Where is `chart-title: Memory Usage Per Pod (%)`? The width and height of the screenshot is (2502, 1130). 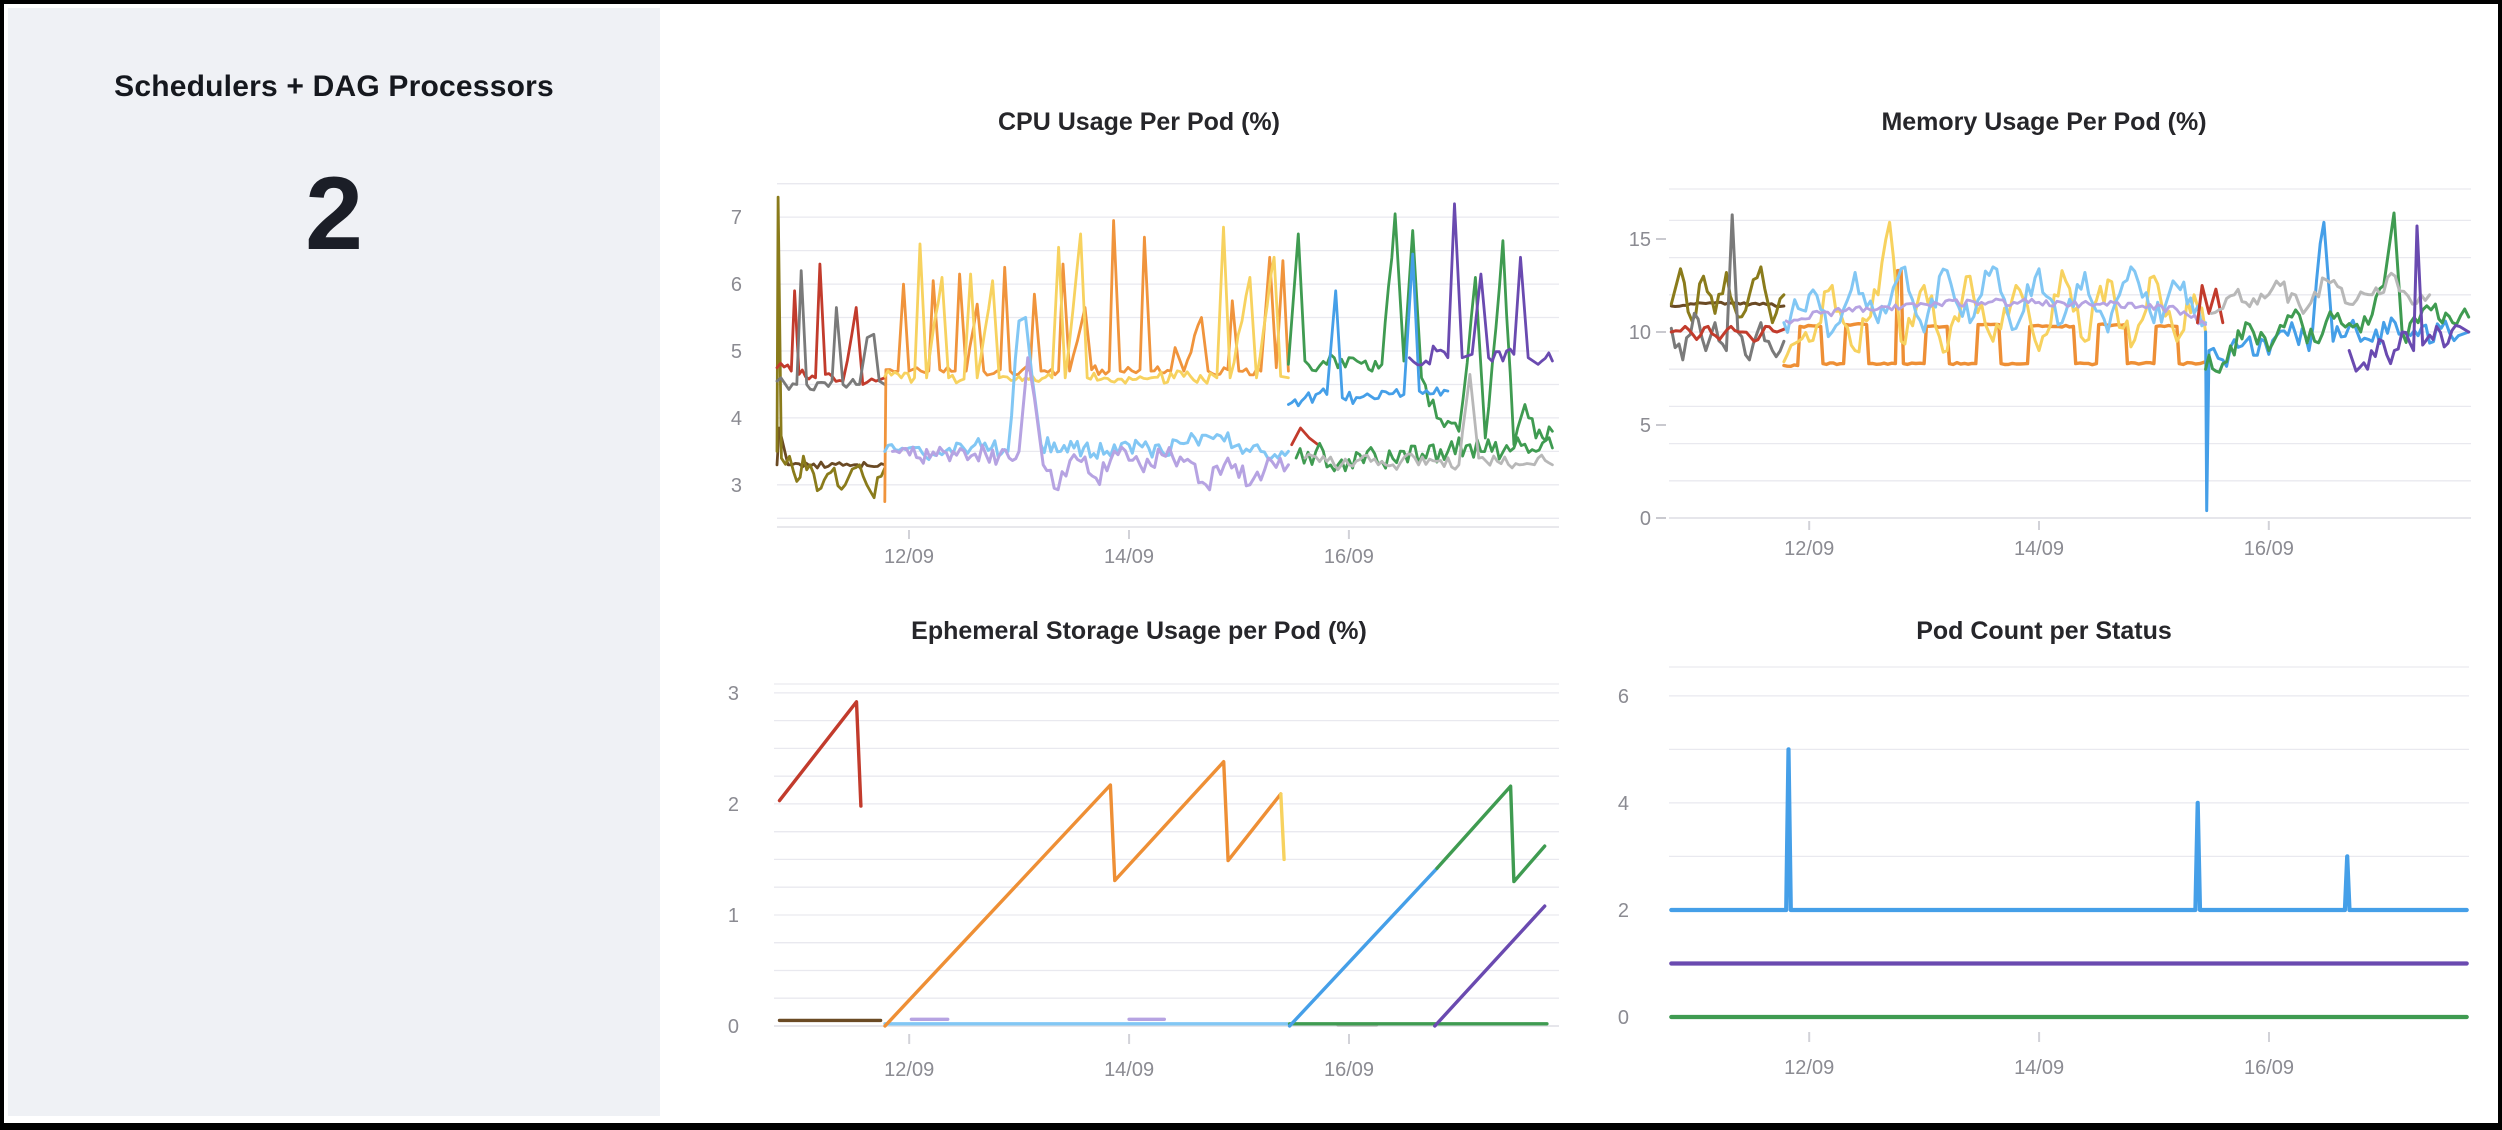 chart-title: Memory Usage Per Pod (%) is located at coordinates (2044, 122).